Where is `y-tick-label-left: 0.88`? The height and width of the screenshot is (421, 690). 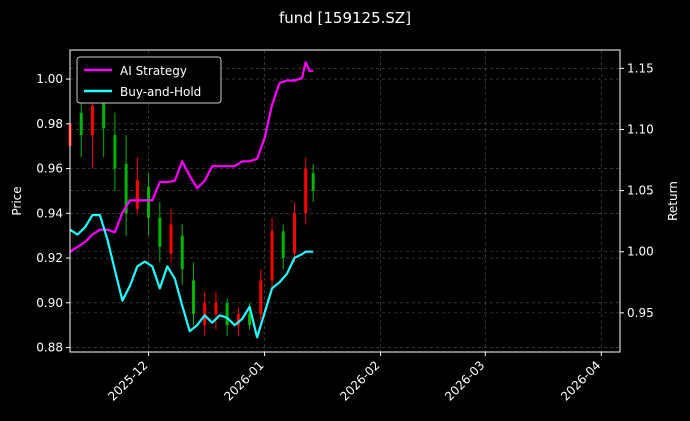
y-tick-label-left: 0.88 is located at coordinates (49, 348).